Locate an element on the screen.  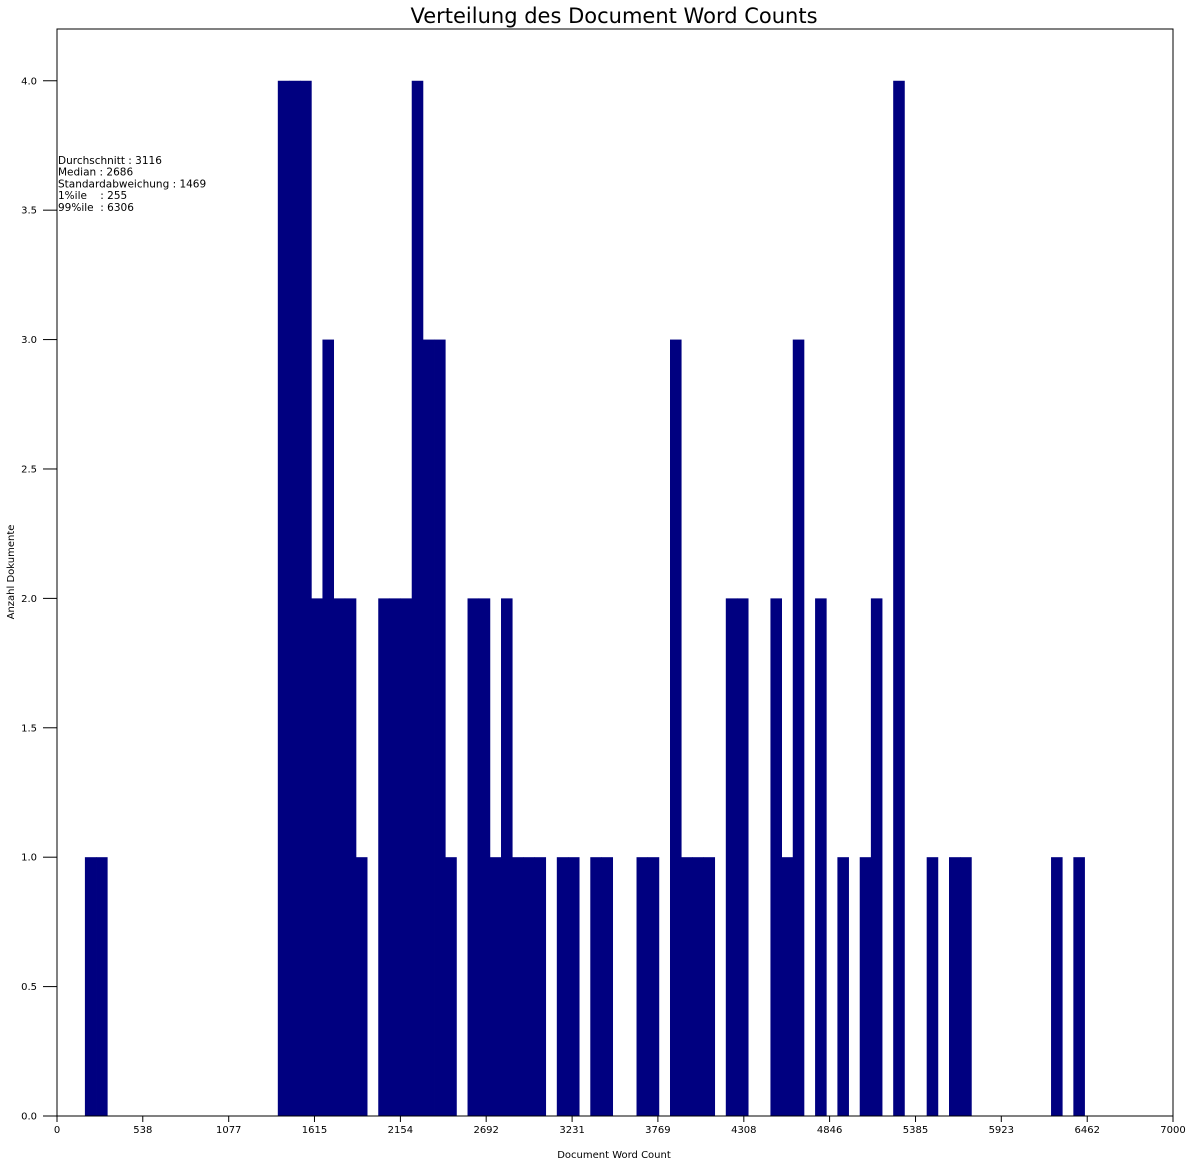
stats-line: Durchschnitt : 3116 is located at coordinates (110, 161).